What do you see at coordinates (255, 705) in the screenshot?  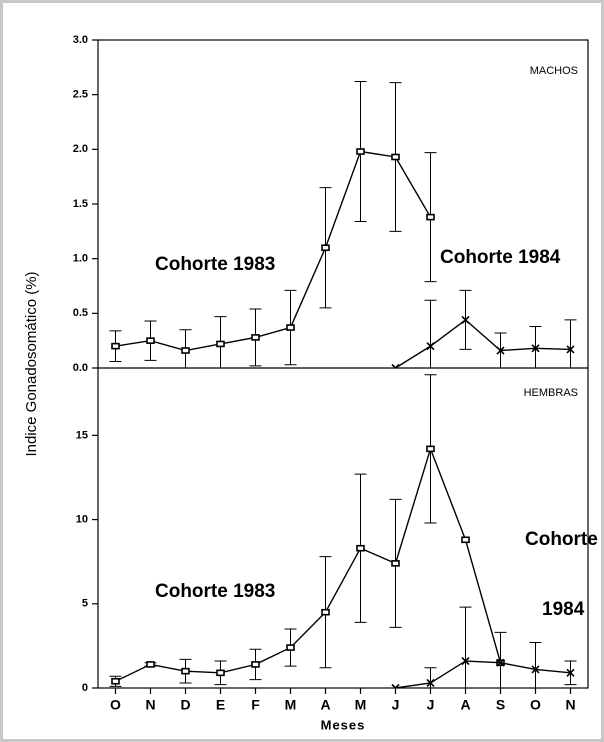 I see `x-tick-label: F` at bounding box center [255, 705].